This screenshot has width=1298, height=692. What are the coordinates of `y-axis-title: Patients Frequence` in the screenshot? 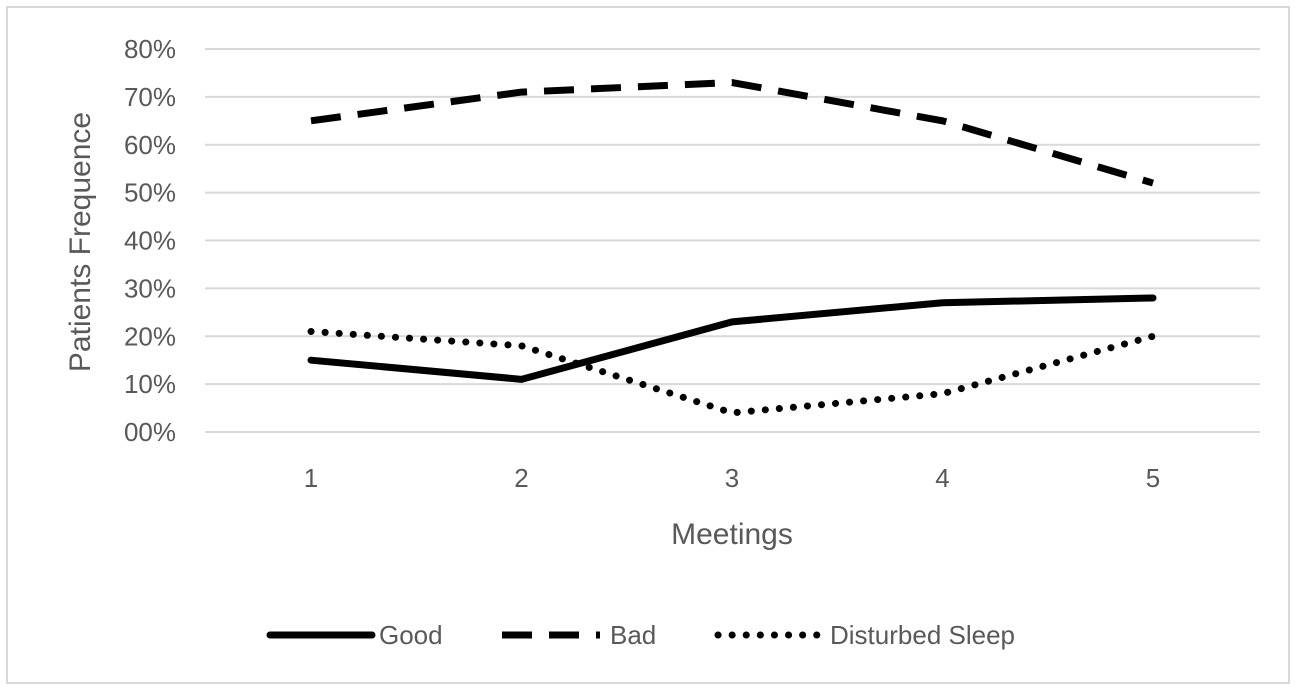 It's located at (80, 242).